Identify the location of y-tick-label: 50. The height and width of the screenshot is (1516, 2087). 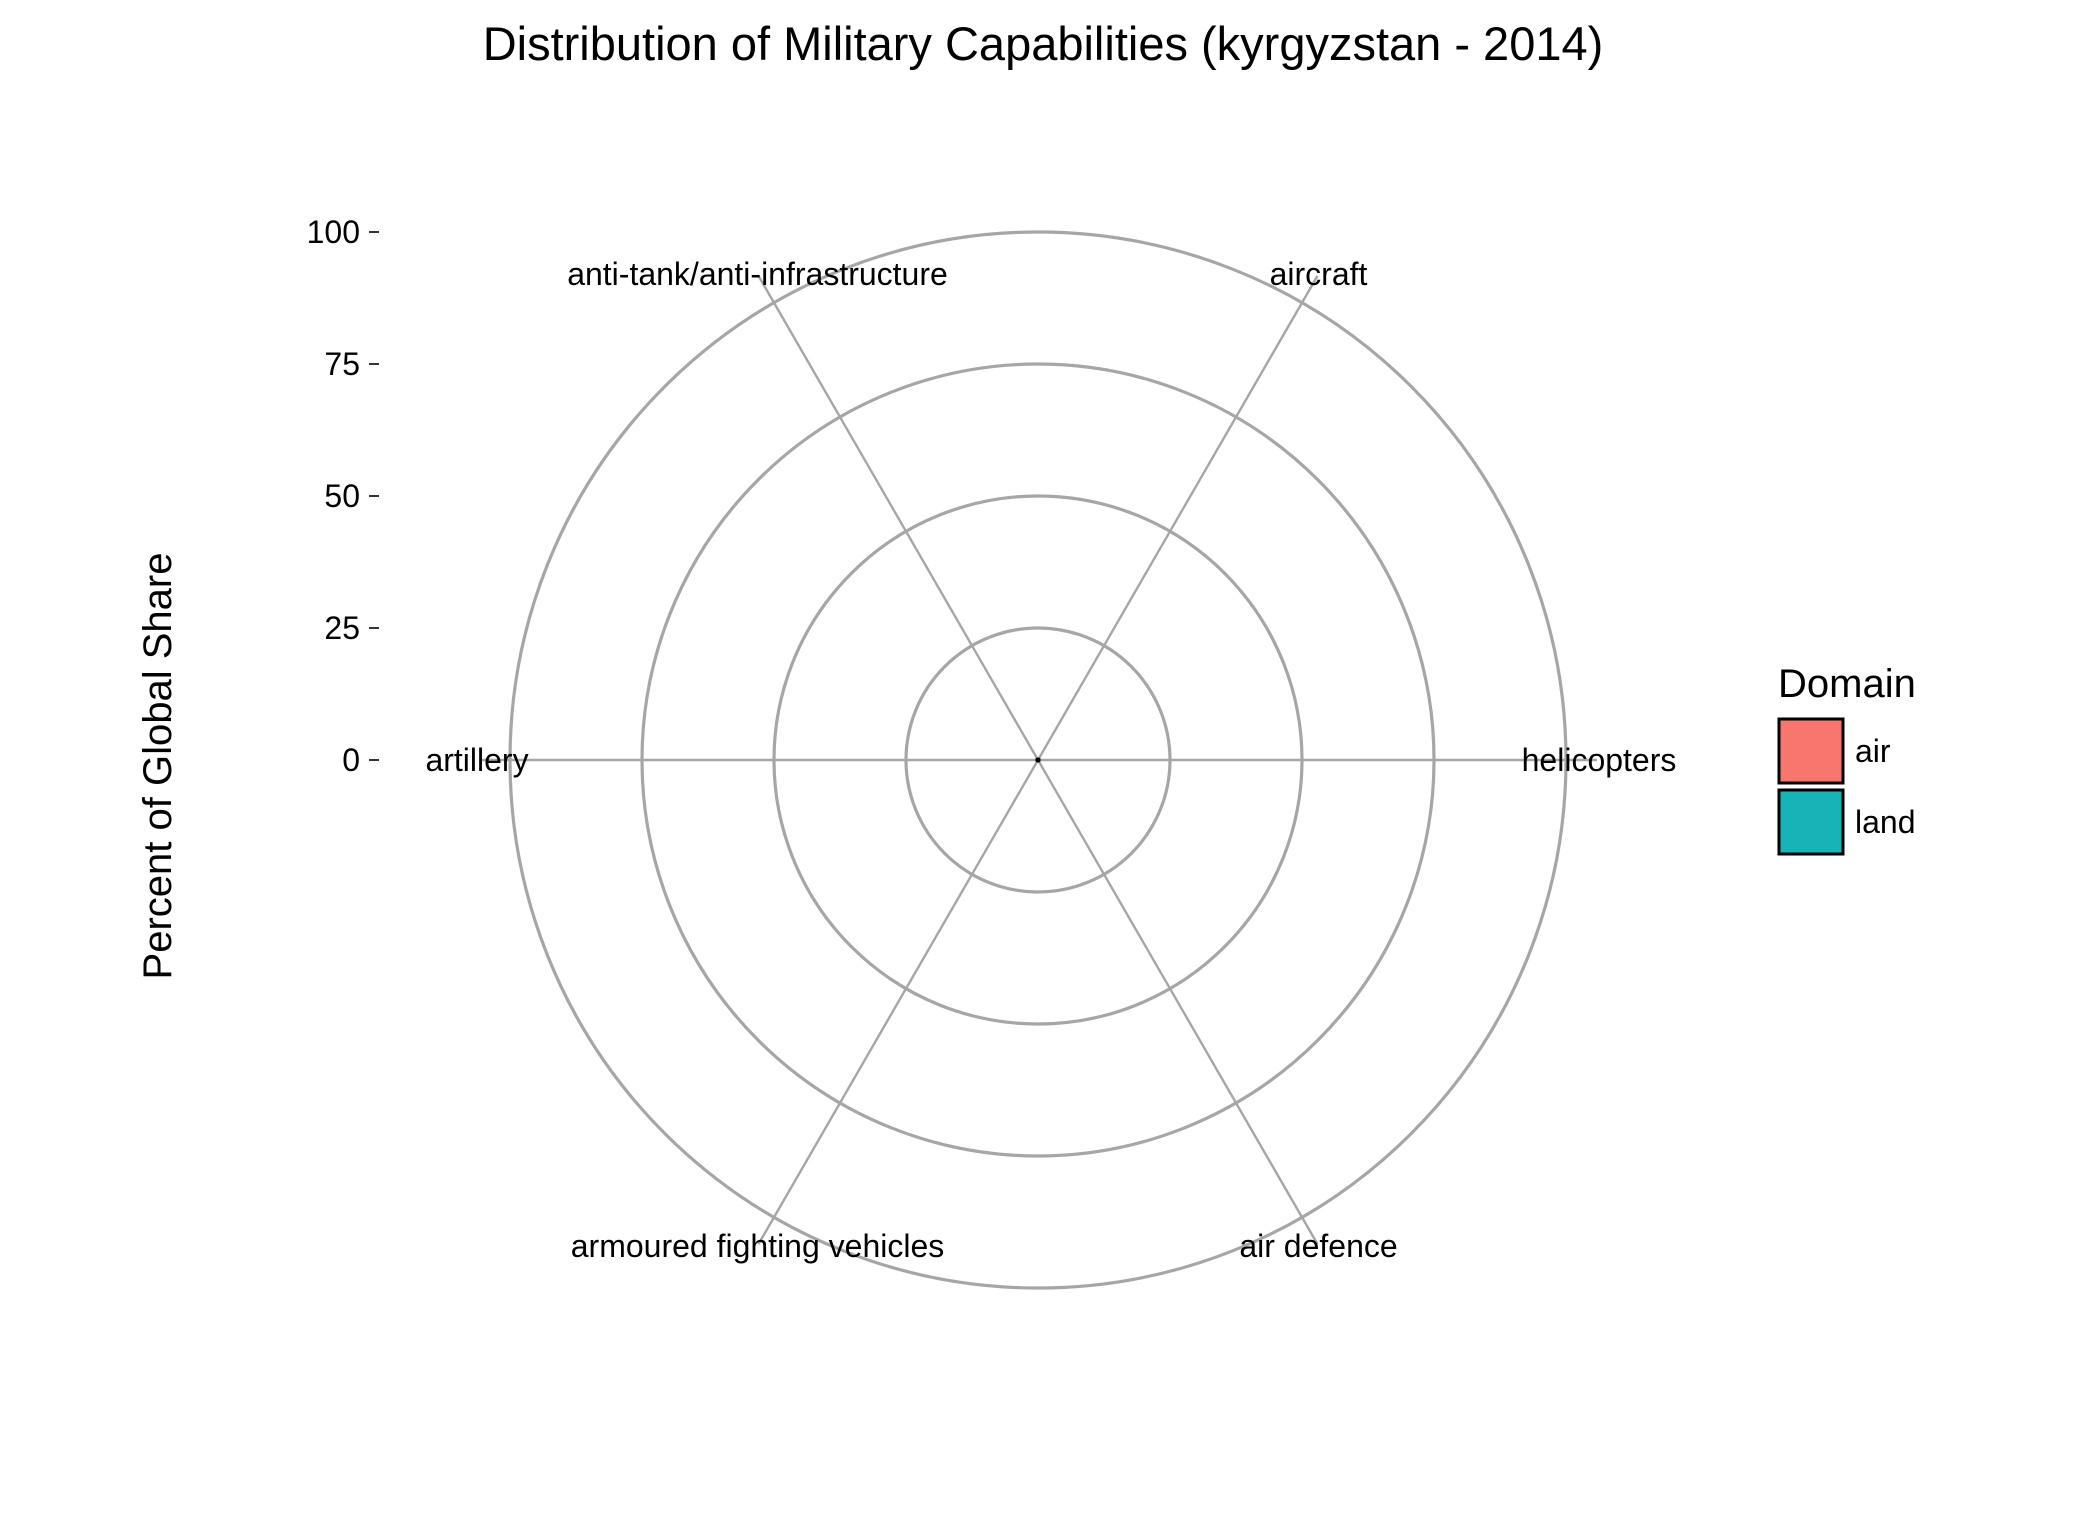
(342, 496).